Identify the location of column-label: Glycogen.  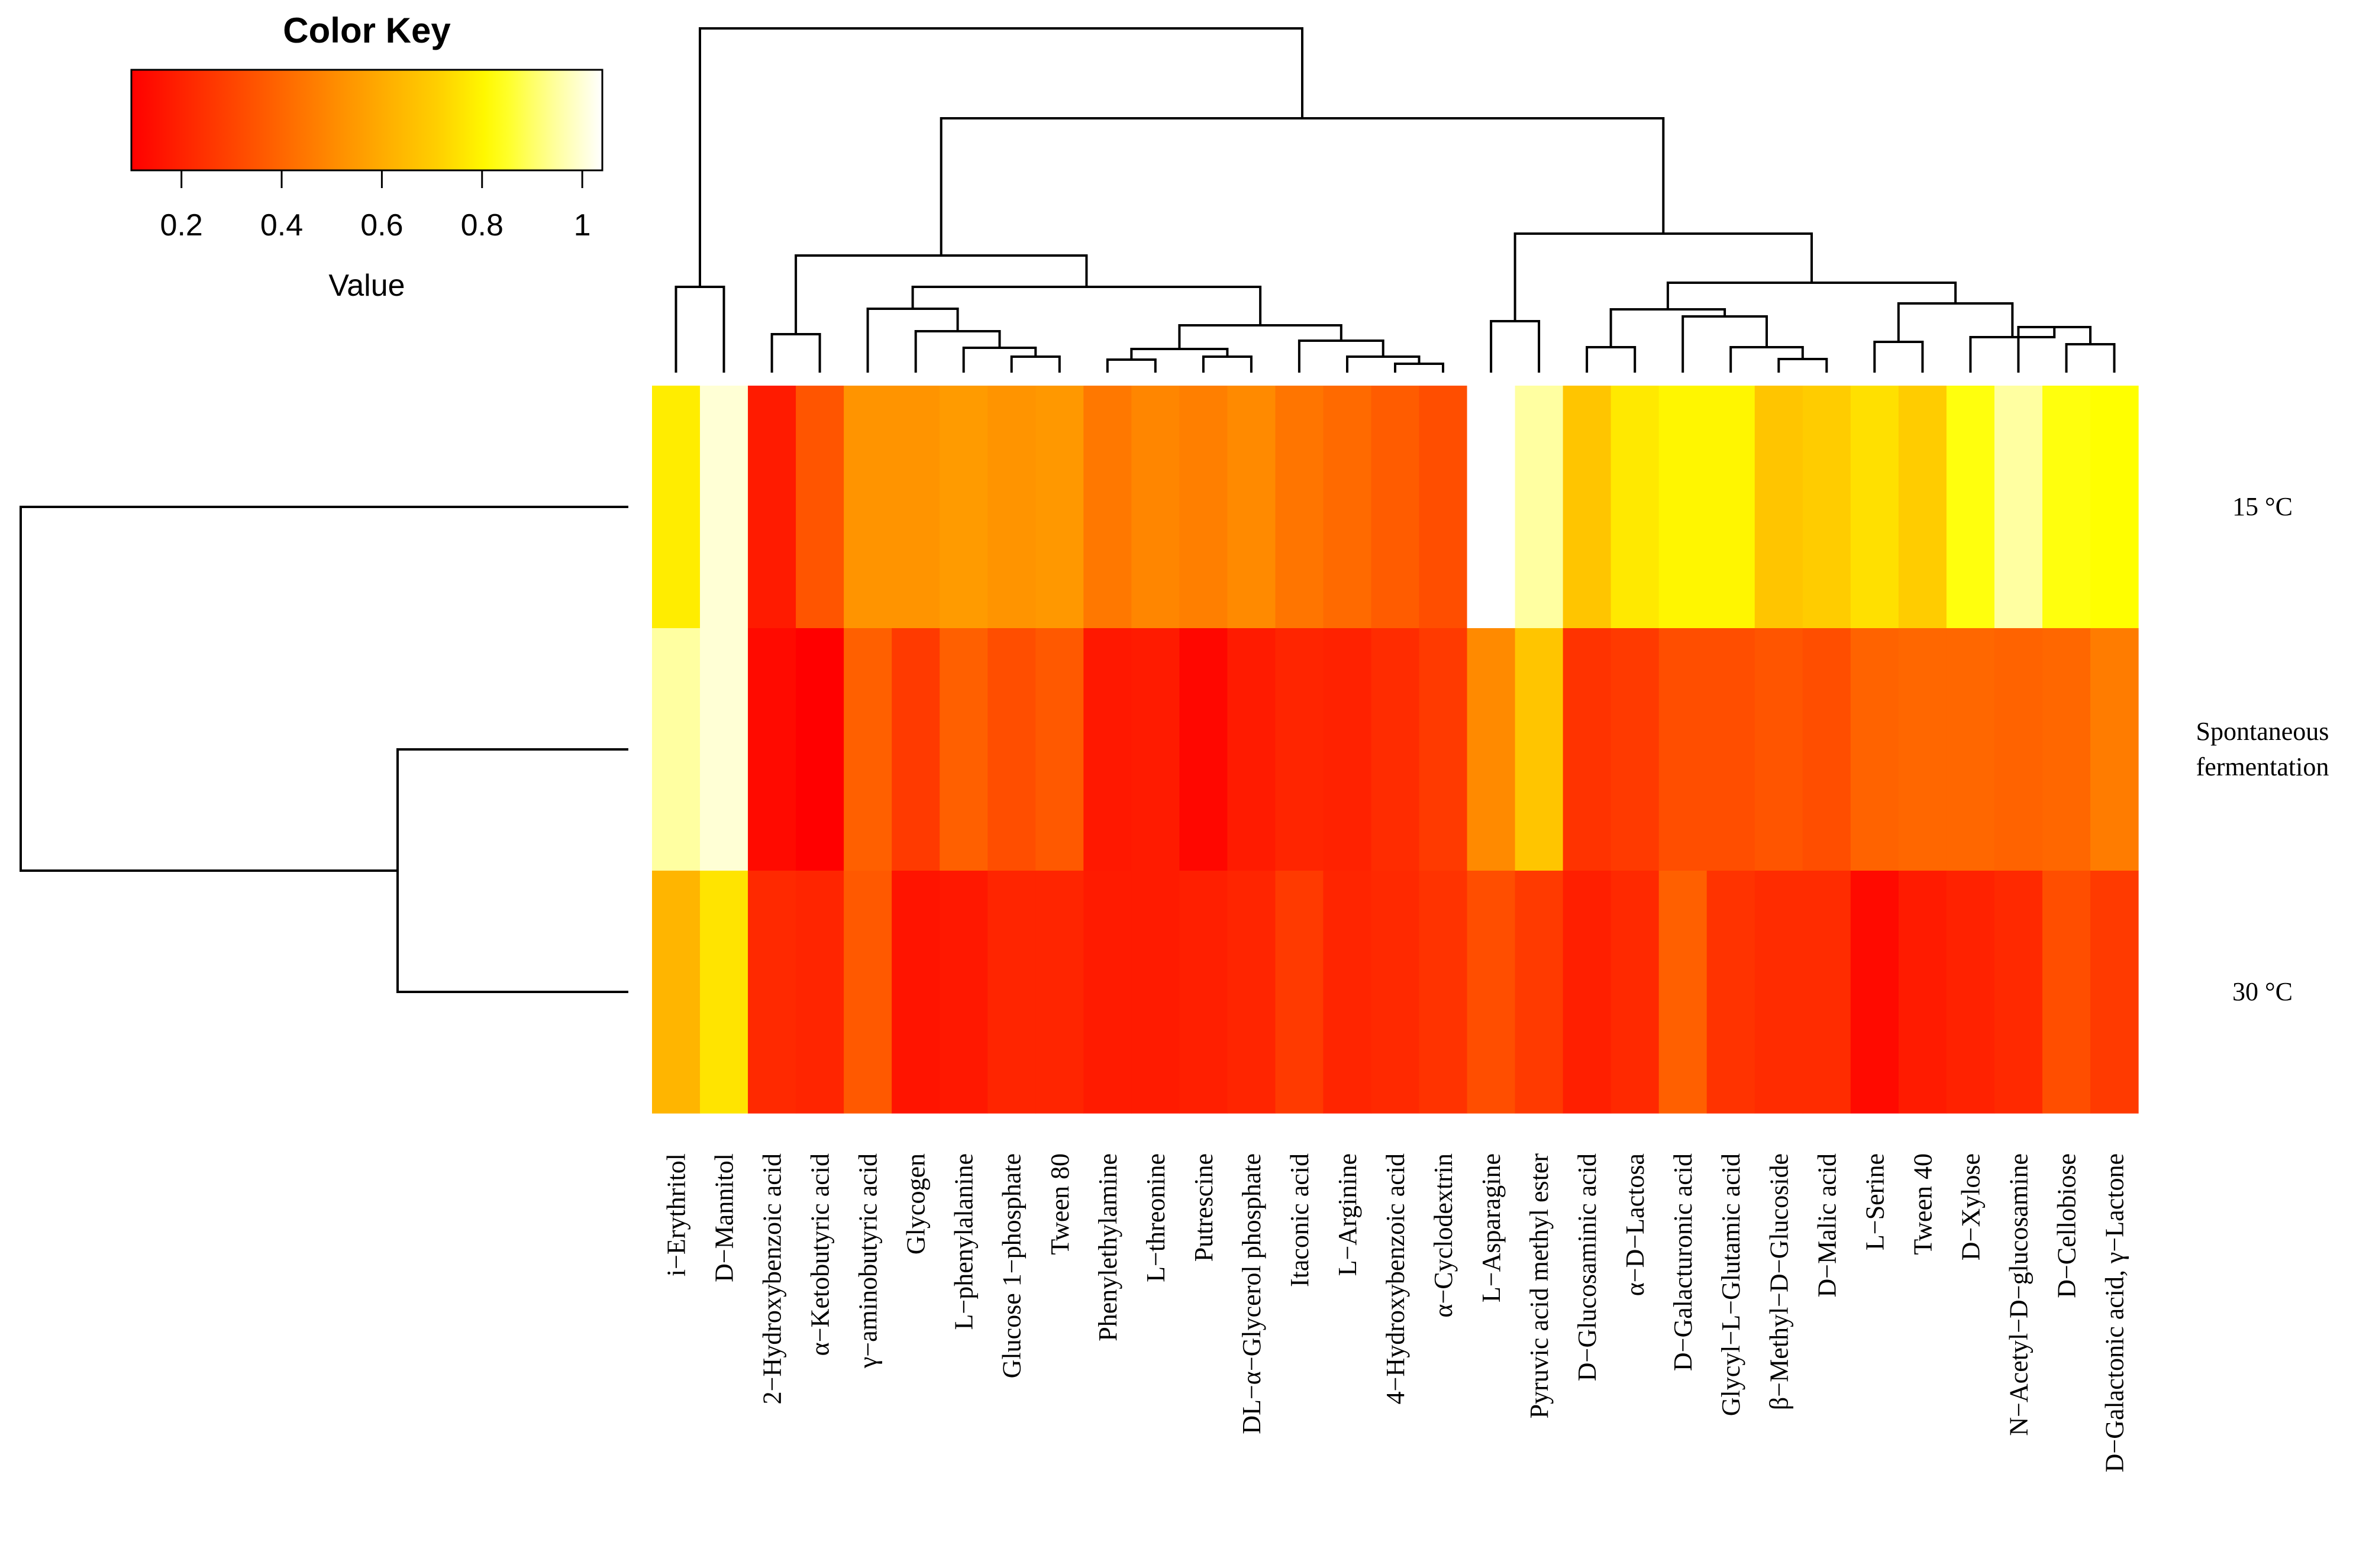
(916, 1204).